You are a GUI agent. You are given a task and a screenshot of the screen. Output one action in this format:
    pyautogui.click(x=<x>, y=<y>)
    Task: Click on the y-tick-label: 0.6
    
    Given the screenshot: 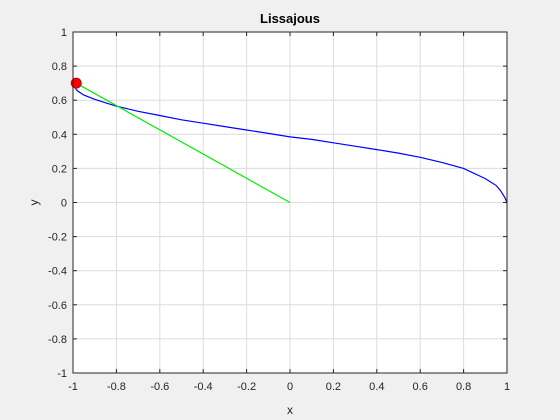 What is the action you would take?
    pyautogui.click(x=59, y=101)
    